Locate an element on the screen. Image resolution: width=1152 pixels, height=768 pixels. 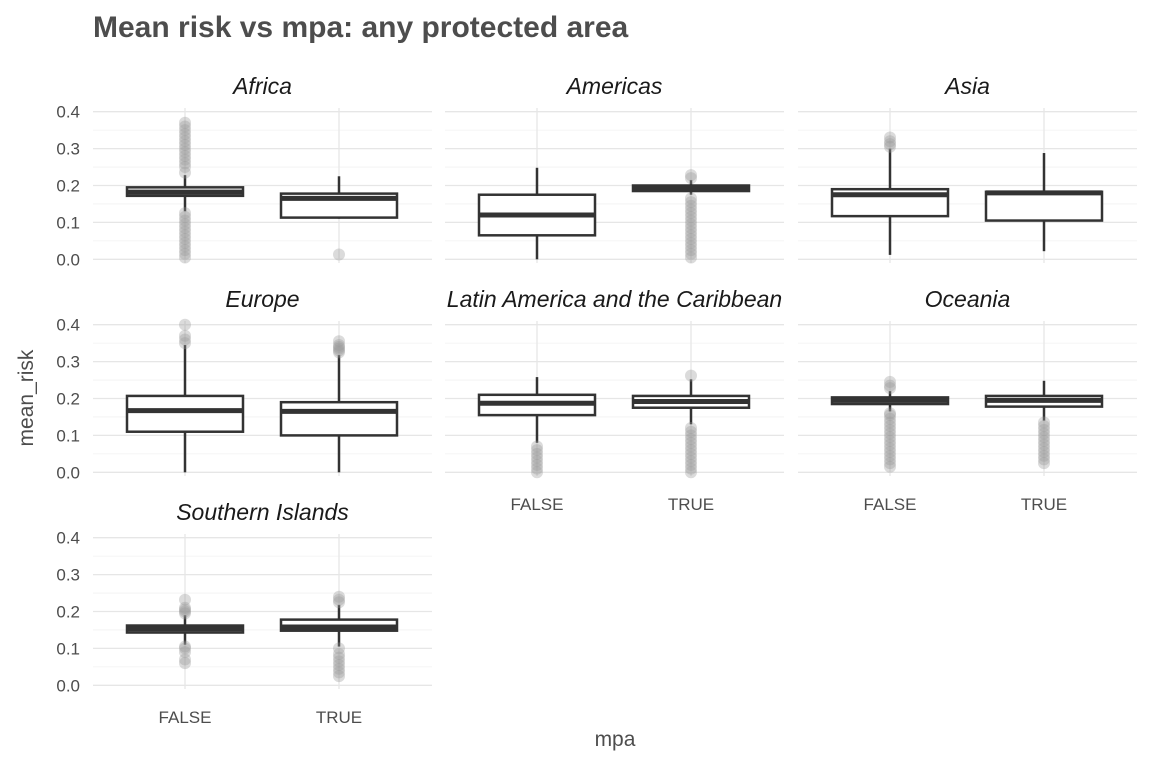
facet-panel: Europe 0.0 0.1 0.2 0.3 0.4 is located at coordinates (244, 384).